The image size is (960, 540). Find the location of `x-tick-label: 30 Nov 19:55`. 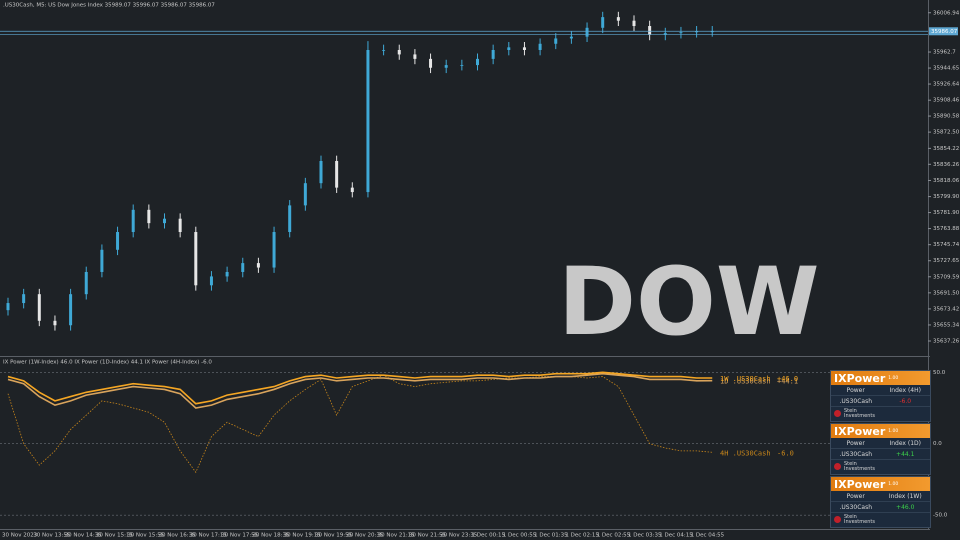

x-tick-label: 30 Nov 19:55 is located at coordinates (334, 536).